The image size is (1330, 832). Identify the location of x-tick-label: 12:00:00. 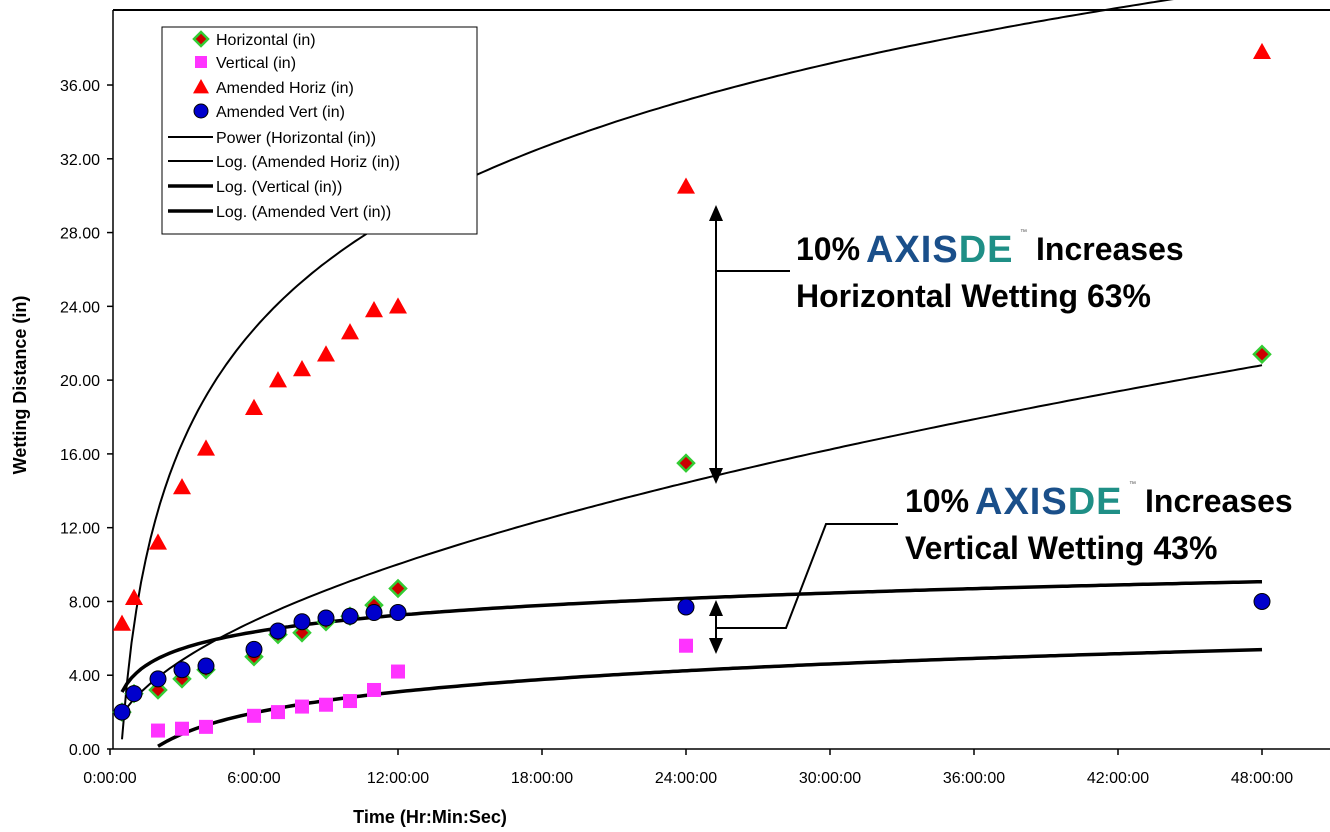
(398, 778).